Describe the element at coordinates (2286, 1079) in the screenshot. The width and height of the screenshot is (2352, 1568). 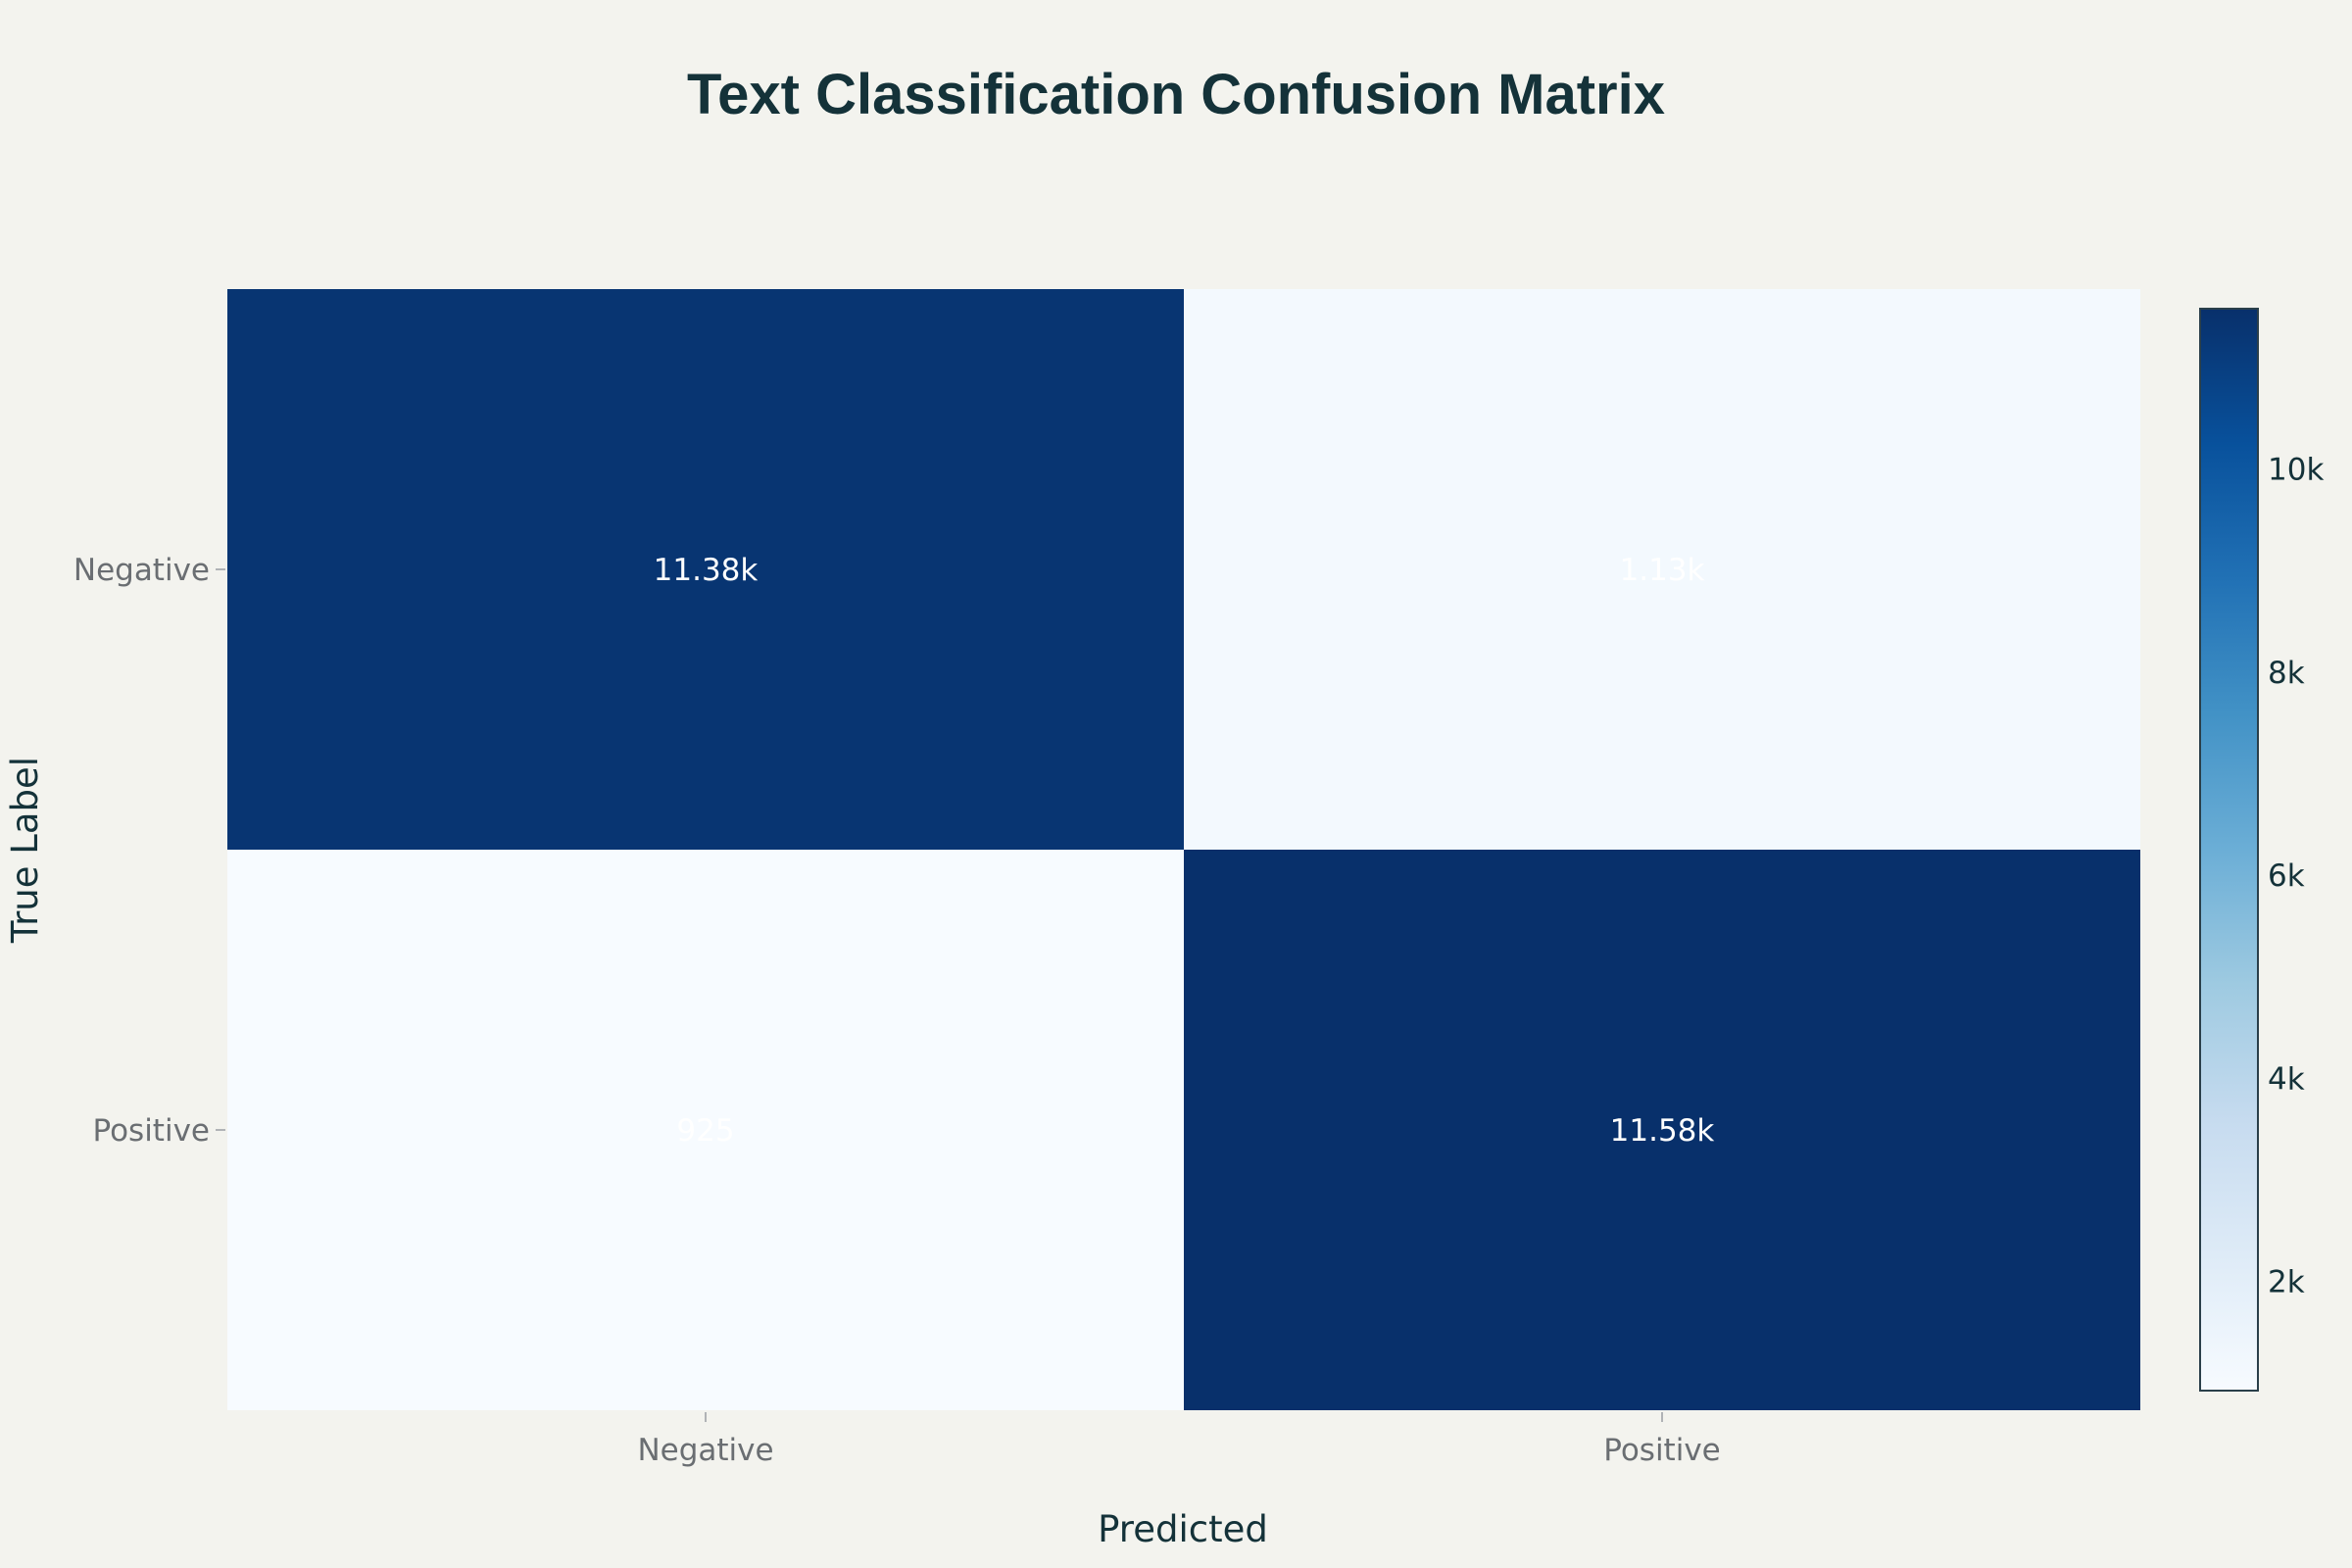
I see `colorbar-tick-label: 4k` at that location.